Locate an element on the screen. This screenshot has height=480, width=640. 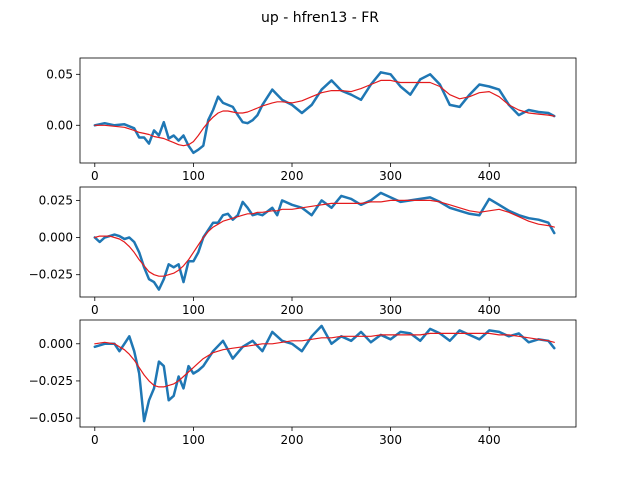
subplot-1-smooth-line is located at coordinates (324, 113).